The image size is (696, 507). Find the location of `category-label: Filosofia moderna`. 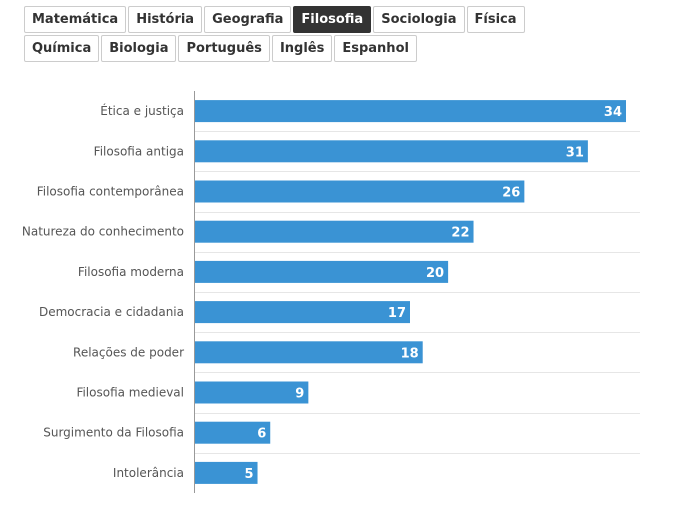

category-label: Filosofia moderna is located at coordinates (131, 272).